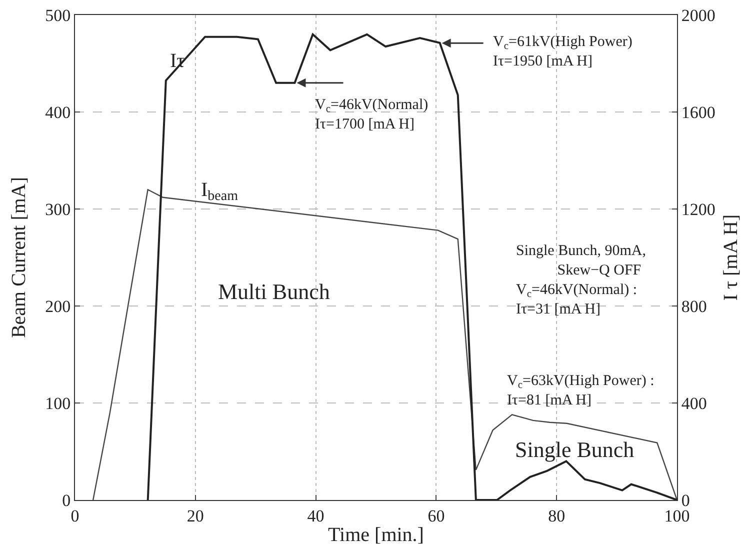 The image size is (746, 555). Describe the element at coordinates (58, 209) in the screenshot. I see `y-tick-label: 300` at that location.